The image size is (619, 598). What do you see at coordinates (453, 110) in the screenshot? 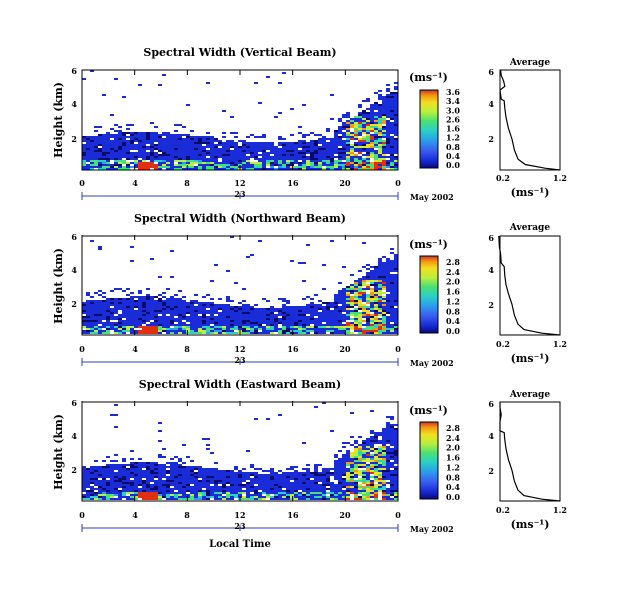
I see `colorbar-tick-label: 3.0` at bounding box center [453, 110].